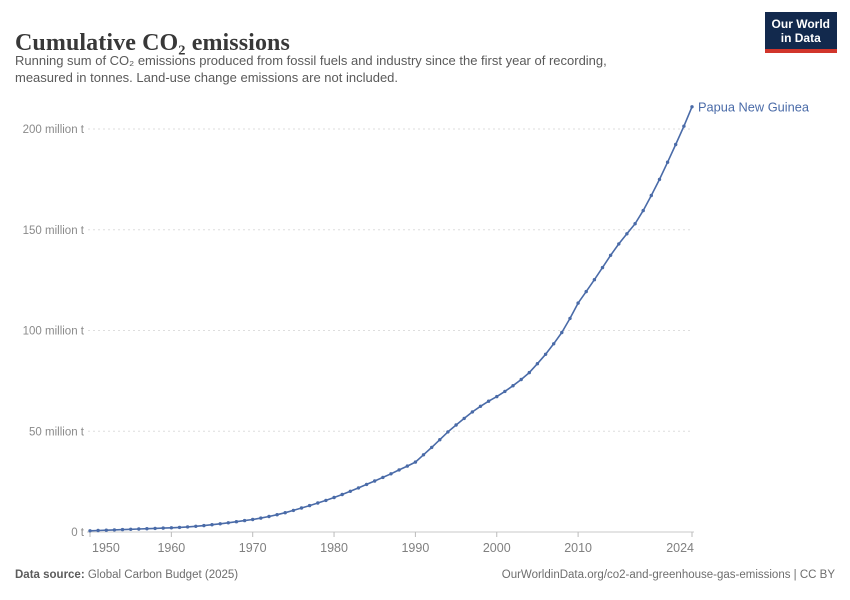 The height and width of the screenshot is (600, 850). I want to click on page-title: Cumulative CO₂ emissions, so click(152, 43).